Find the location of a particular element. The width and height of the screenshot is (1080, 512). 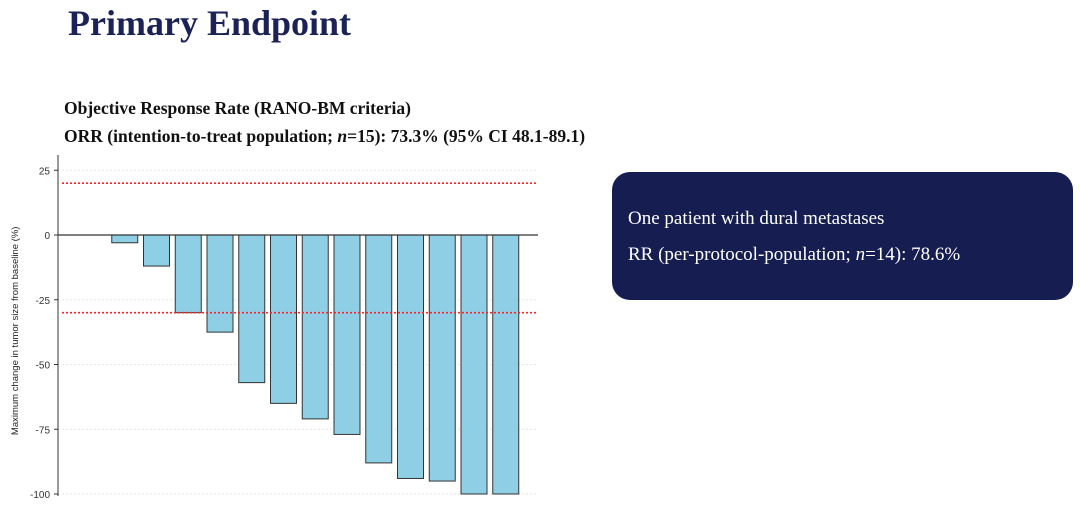

callout-pre: RR (per-protocol-population; is located at coordinates (742, 254).